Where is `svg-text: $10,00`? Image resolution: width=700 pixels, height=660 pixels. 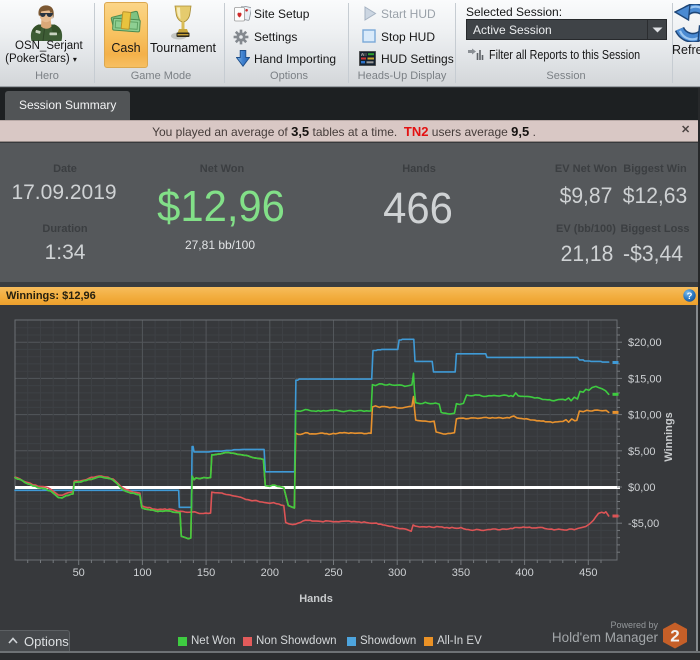 svg-text: $10,00 is located at coordinates (645, 416).